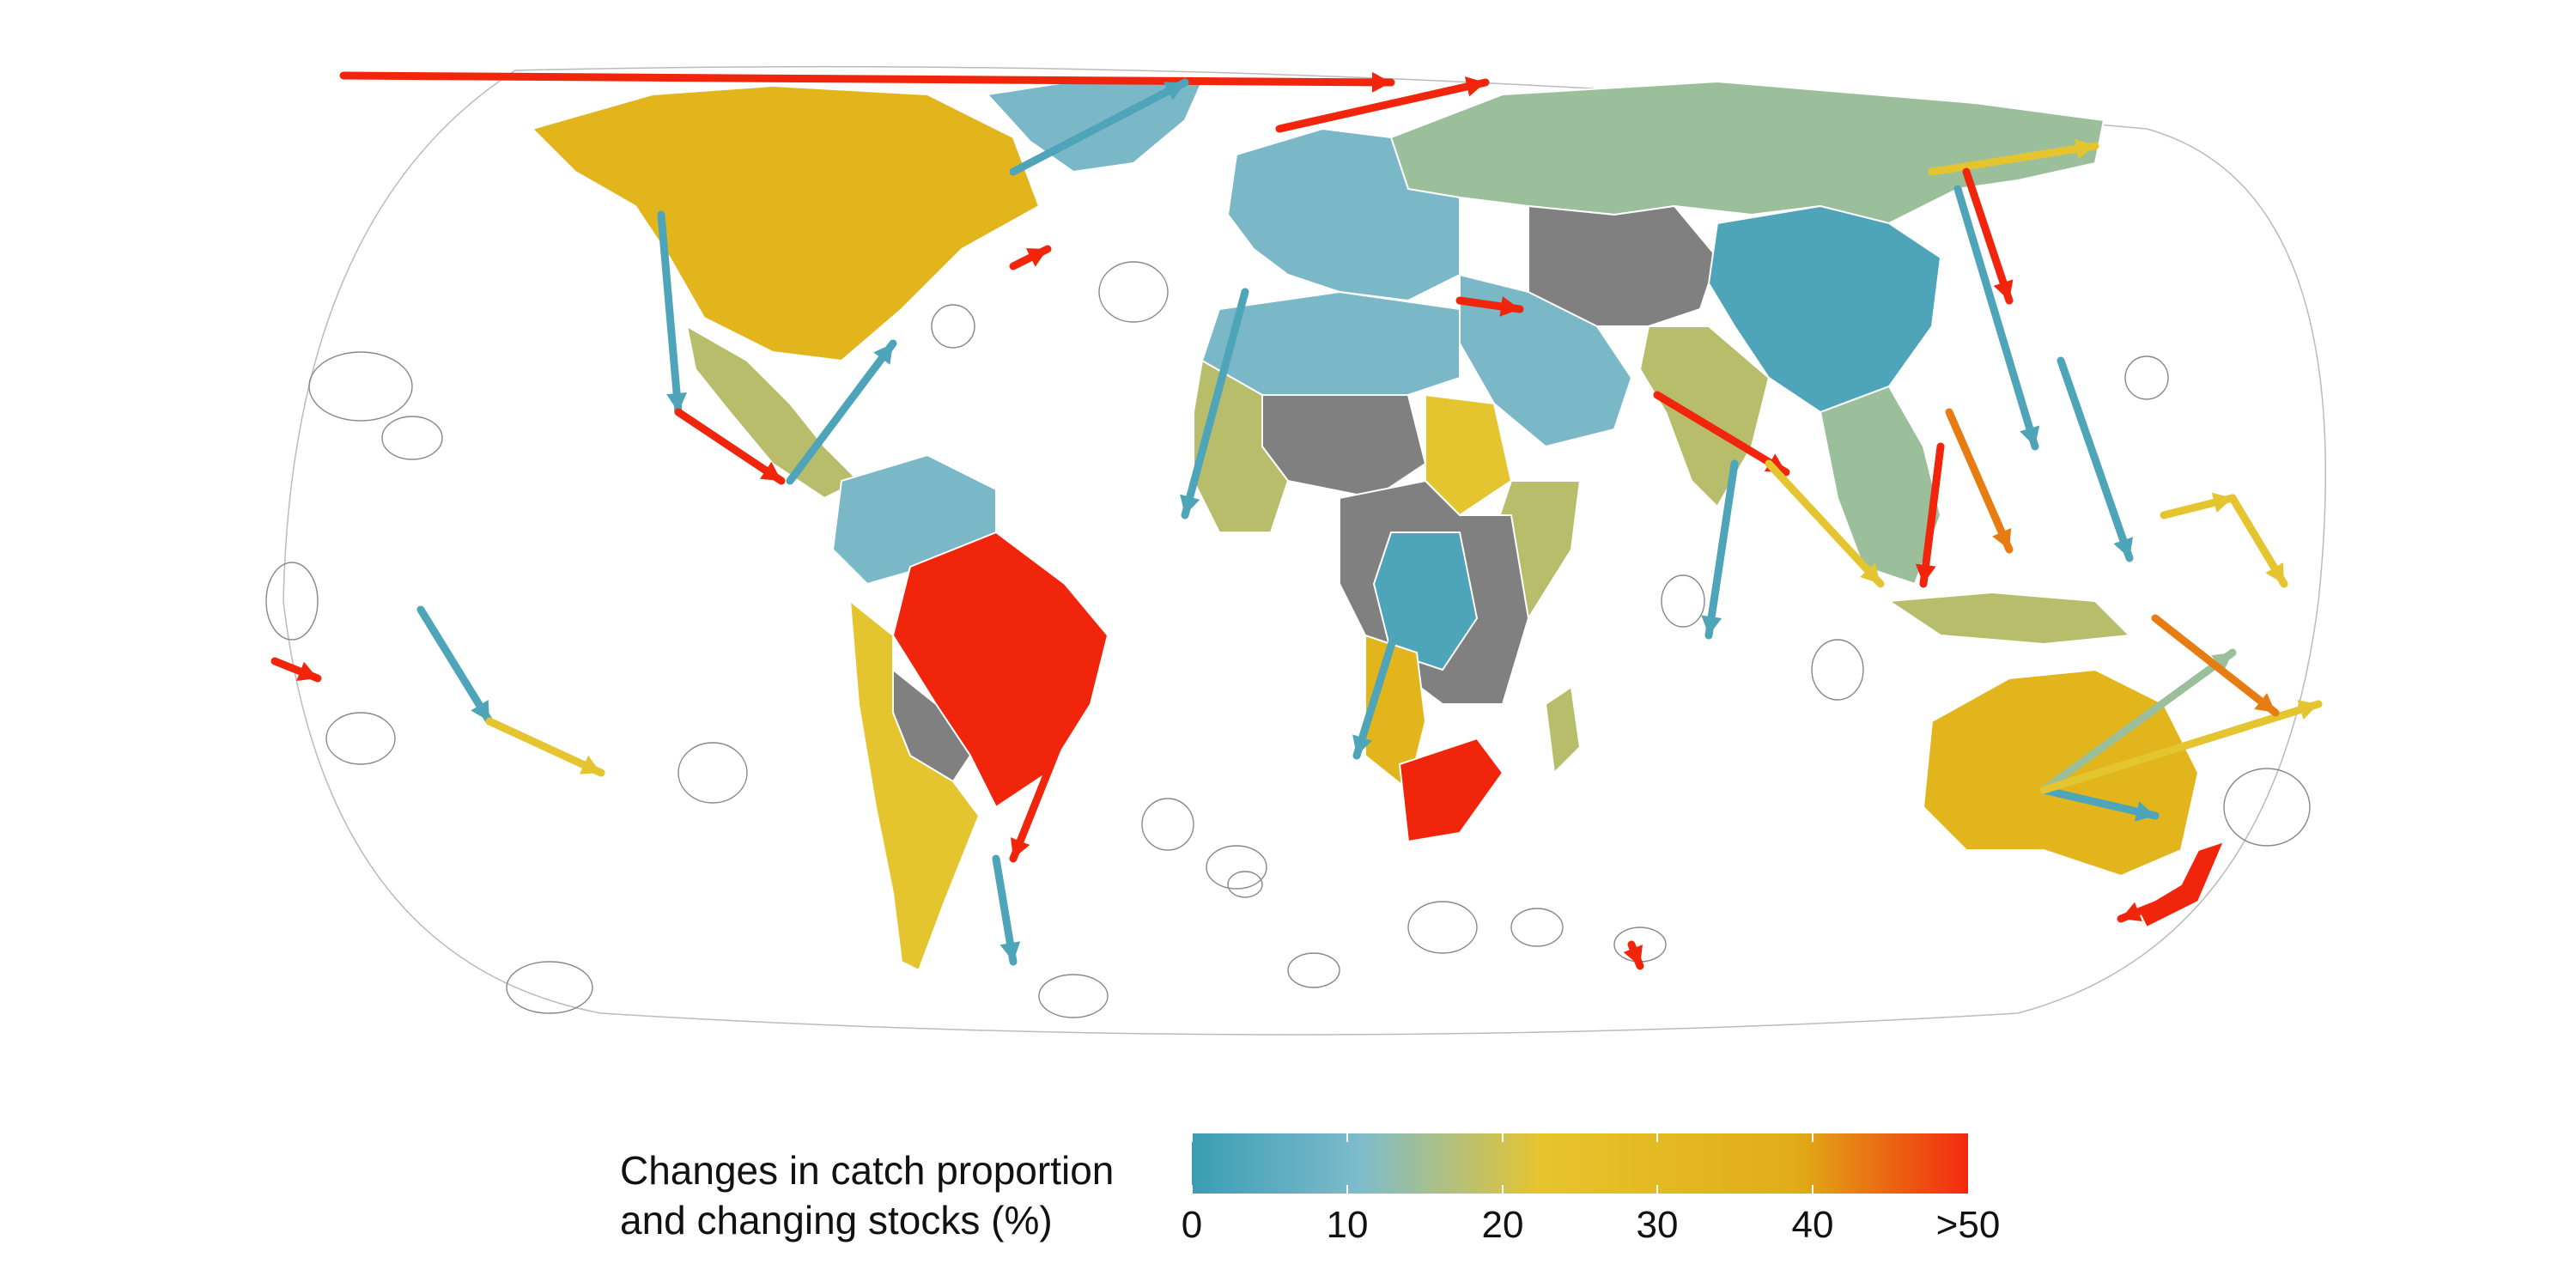  I want to click on region-europe, so click(1343, 214).